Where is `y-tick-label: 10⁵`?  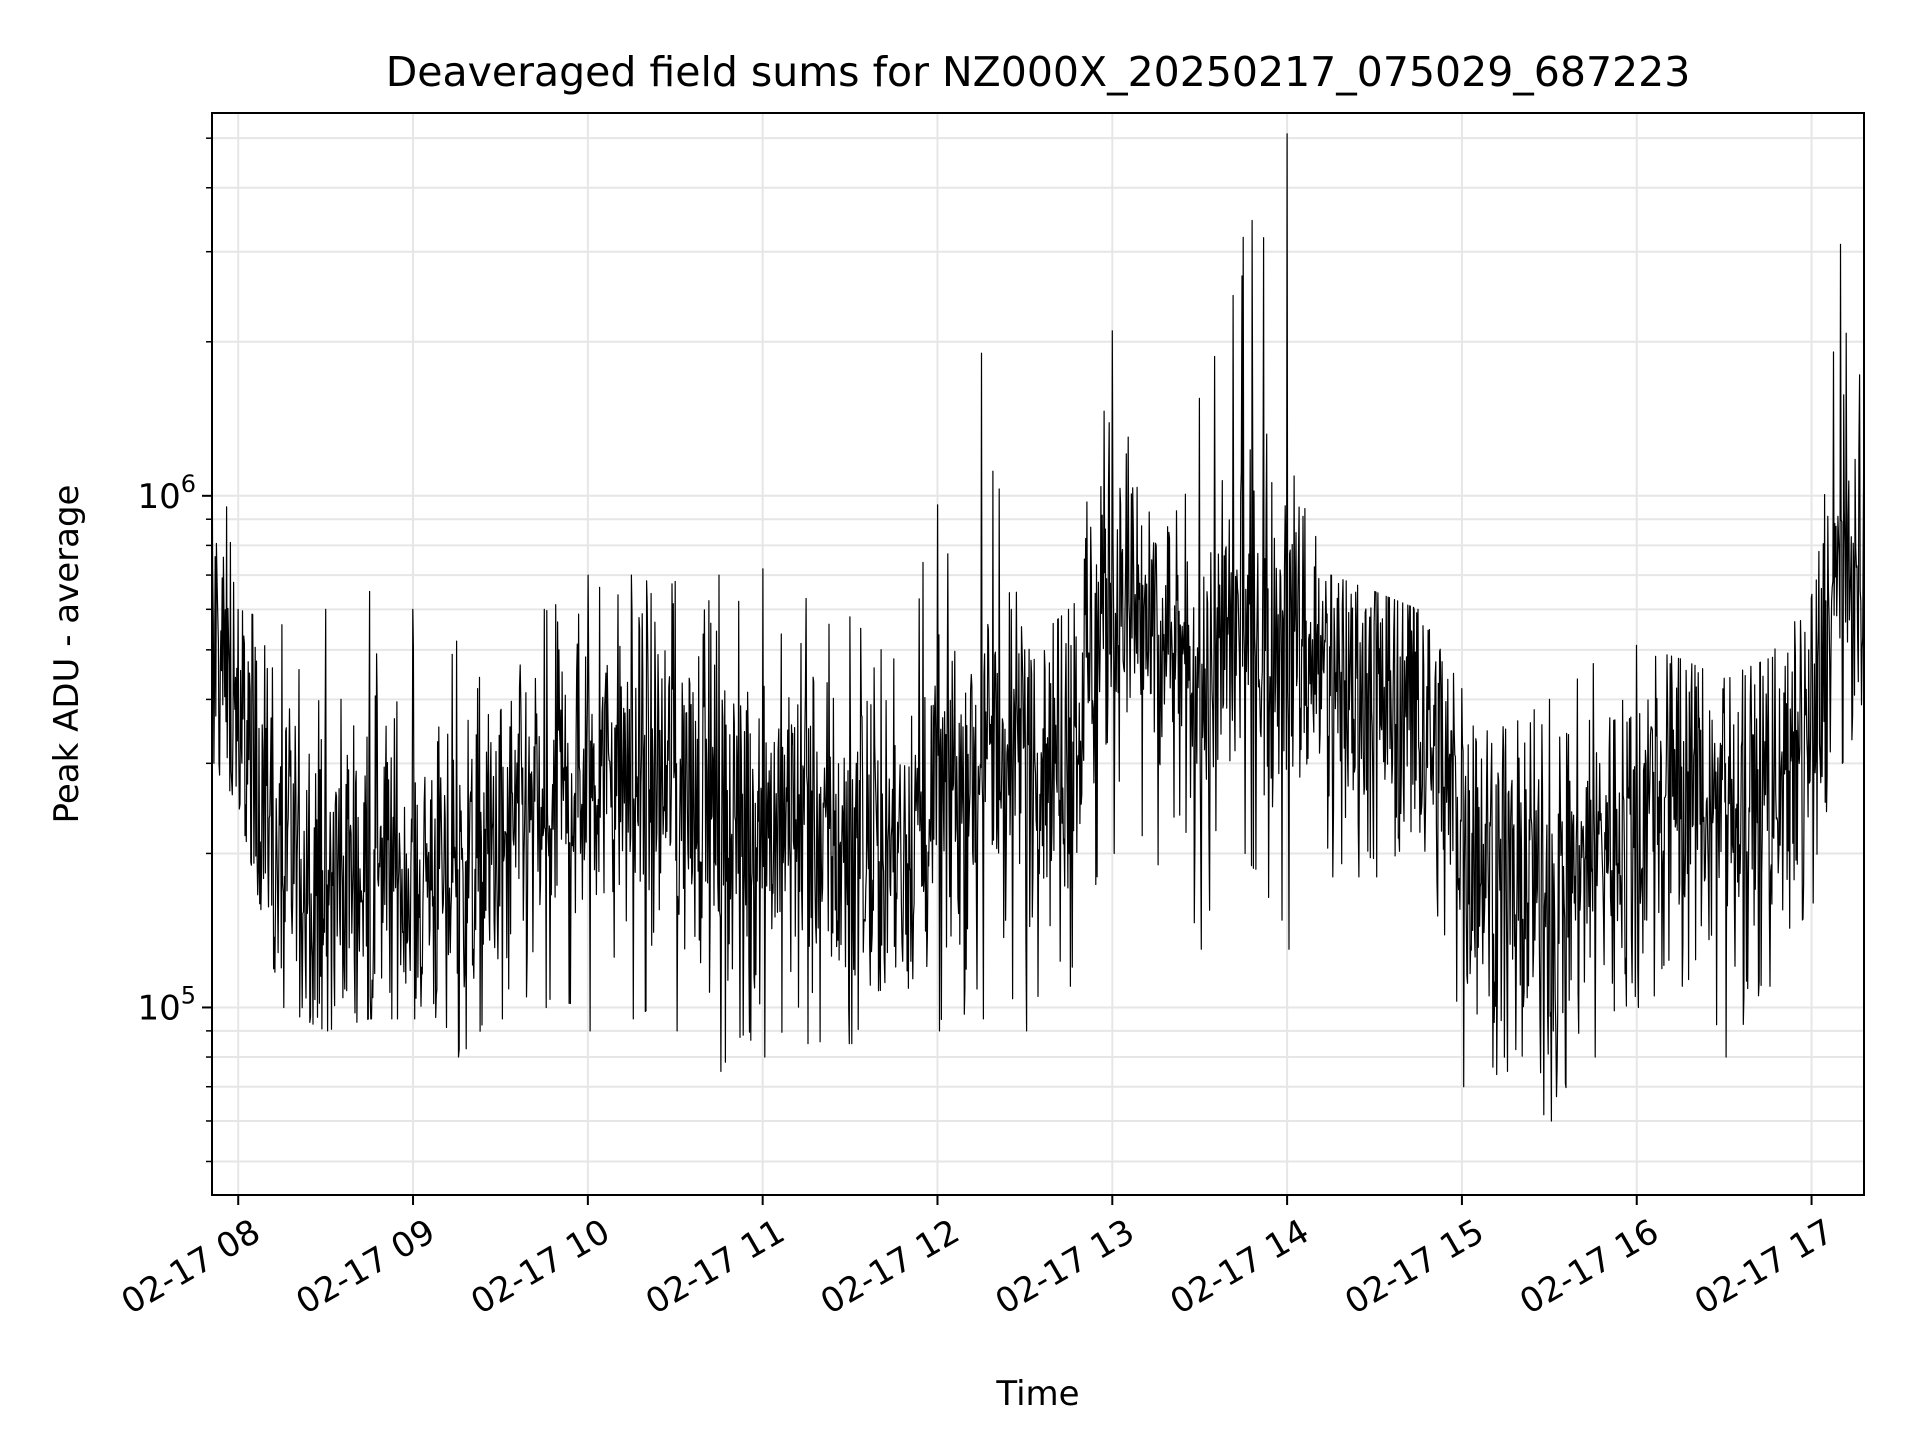
y-tick-label: 10⁵ is located at coordinates (166, 1004).